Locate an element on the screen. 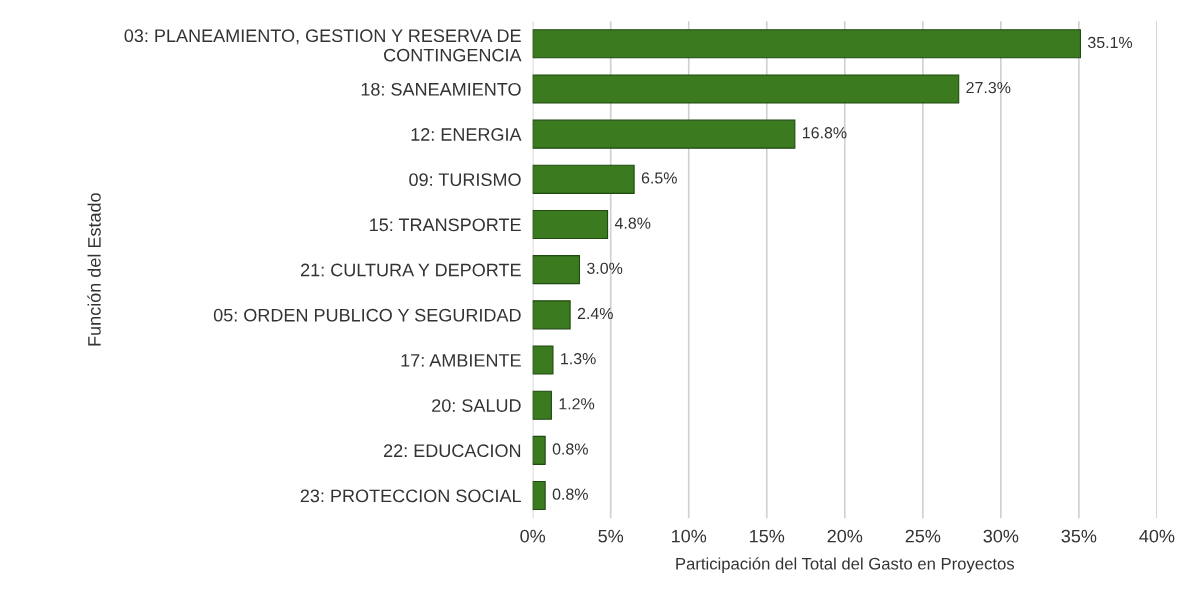 This screenshot has width=1189, height=606. x-tick-label: 30% is located at coordinates (1001, 536).